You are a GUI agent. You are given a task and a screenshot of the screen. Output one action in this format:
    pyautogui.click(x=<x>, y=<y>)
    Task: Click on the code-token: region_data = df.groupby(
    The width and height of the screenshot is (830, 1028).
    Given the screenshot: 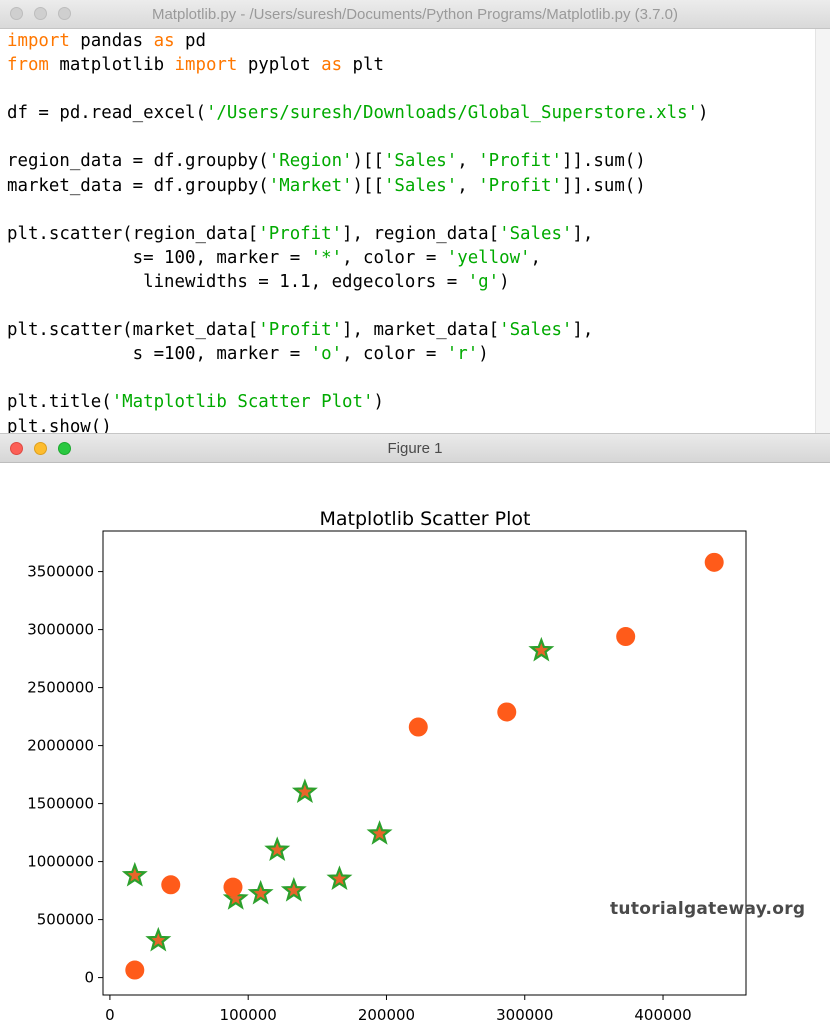 What is the action you would take?
    pyautogui.click(x=138, y=161)
    